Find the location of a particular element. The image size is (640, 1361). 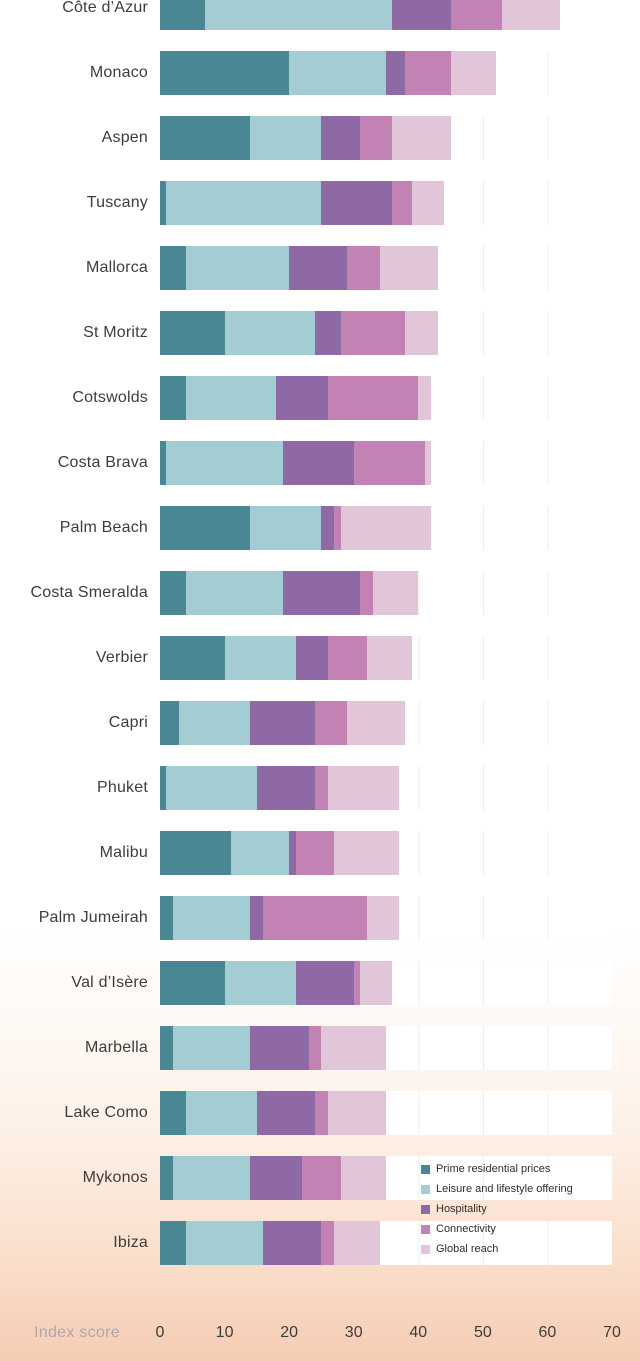

legend-item: Hospitality is located at coordinates (497, 1209).